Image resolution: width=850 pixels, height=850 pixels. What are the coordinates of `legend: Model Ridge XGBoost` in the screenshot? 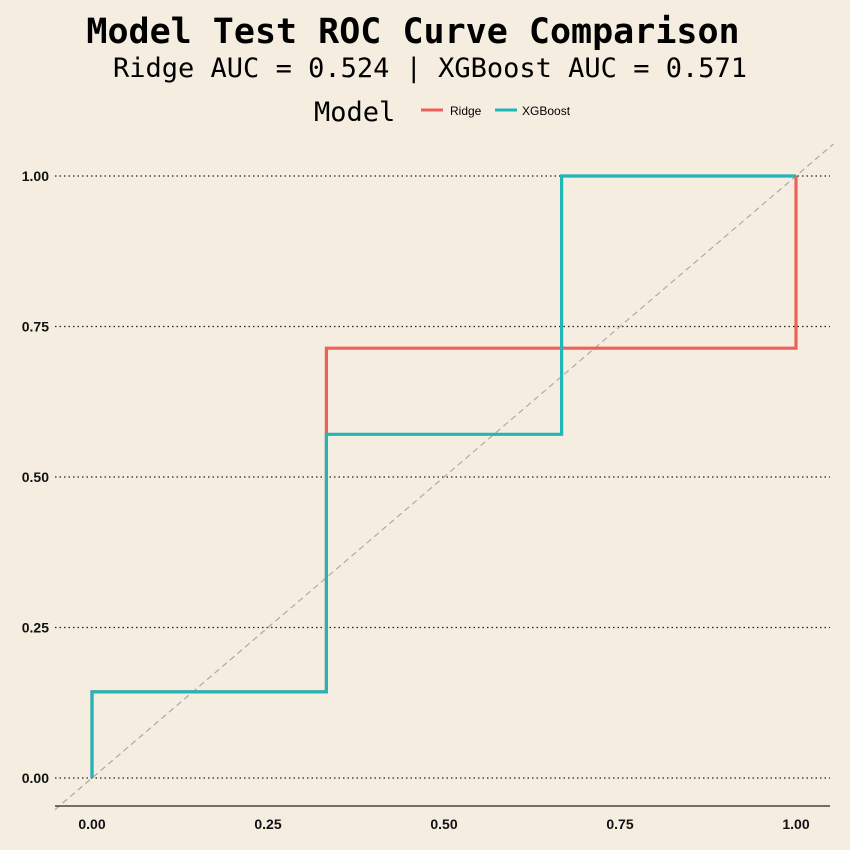 It's located at (442, 112).